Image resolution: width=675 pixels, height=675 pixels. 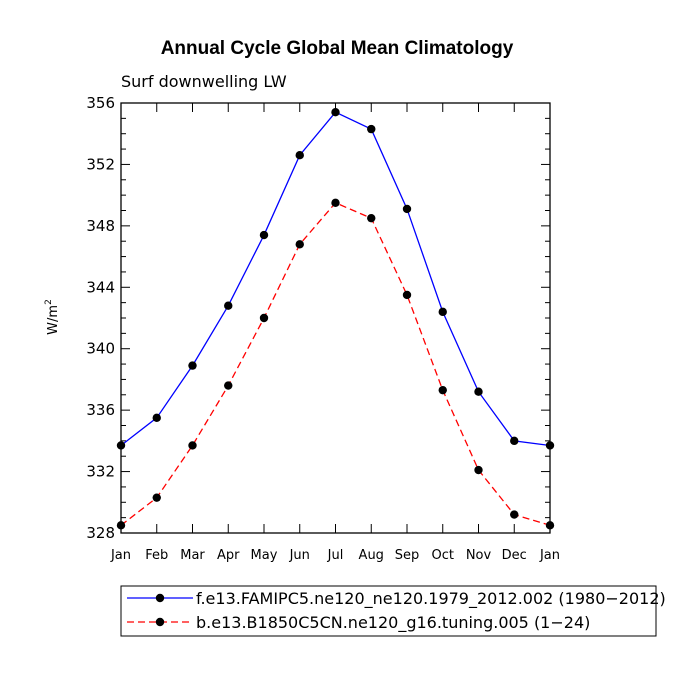 What do you see at coordinates (192, 555) in the screenshot?
I see `x-tick-label: Mar` at bounding box center [192, 555].